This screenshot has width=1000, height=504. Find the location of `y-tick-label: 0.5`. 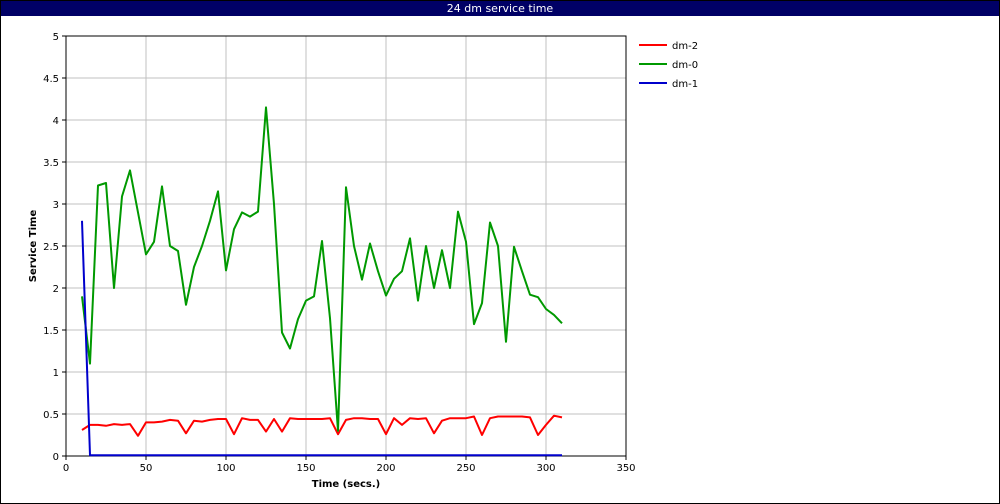

y-tick-label: 0.5 is located at coordinates (51, 415).